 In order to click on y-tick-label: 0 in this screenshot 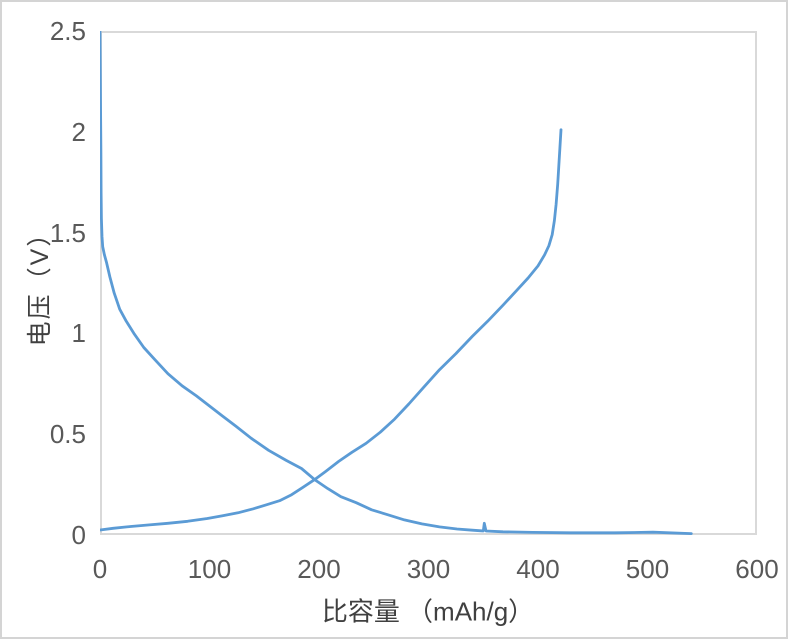, I will do `click(78, 535)`.